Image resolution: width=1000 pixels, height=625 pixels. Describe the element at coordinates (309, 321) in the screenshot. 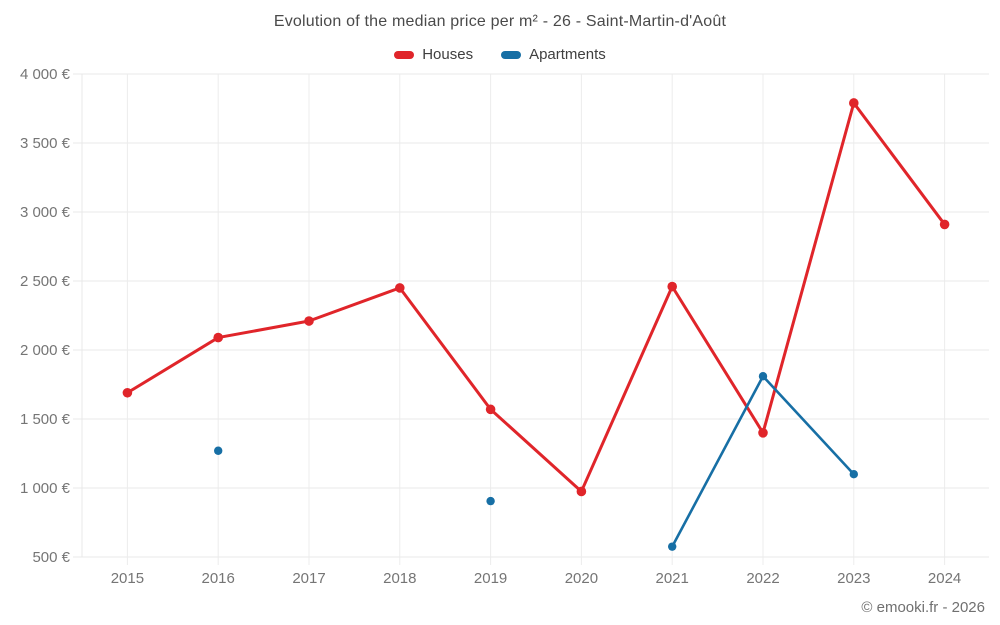

I see `data-point-houses-2017` at that location.